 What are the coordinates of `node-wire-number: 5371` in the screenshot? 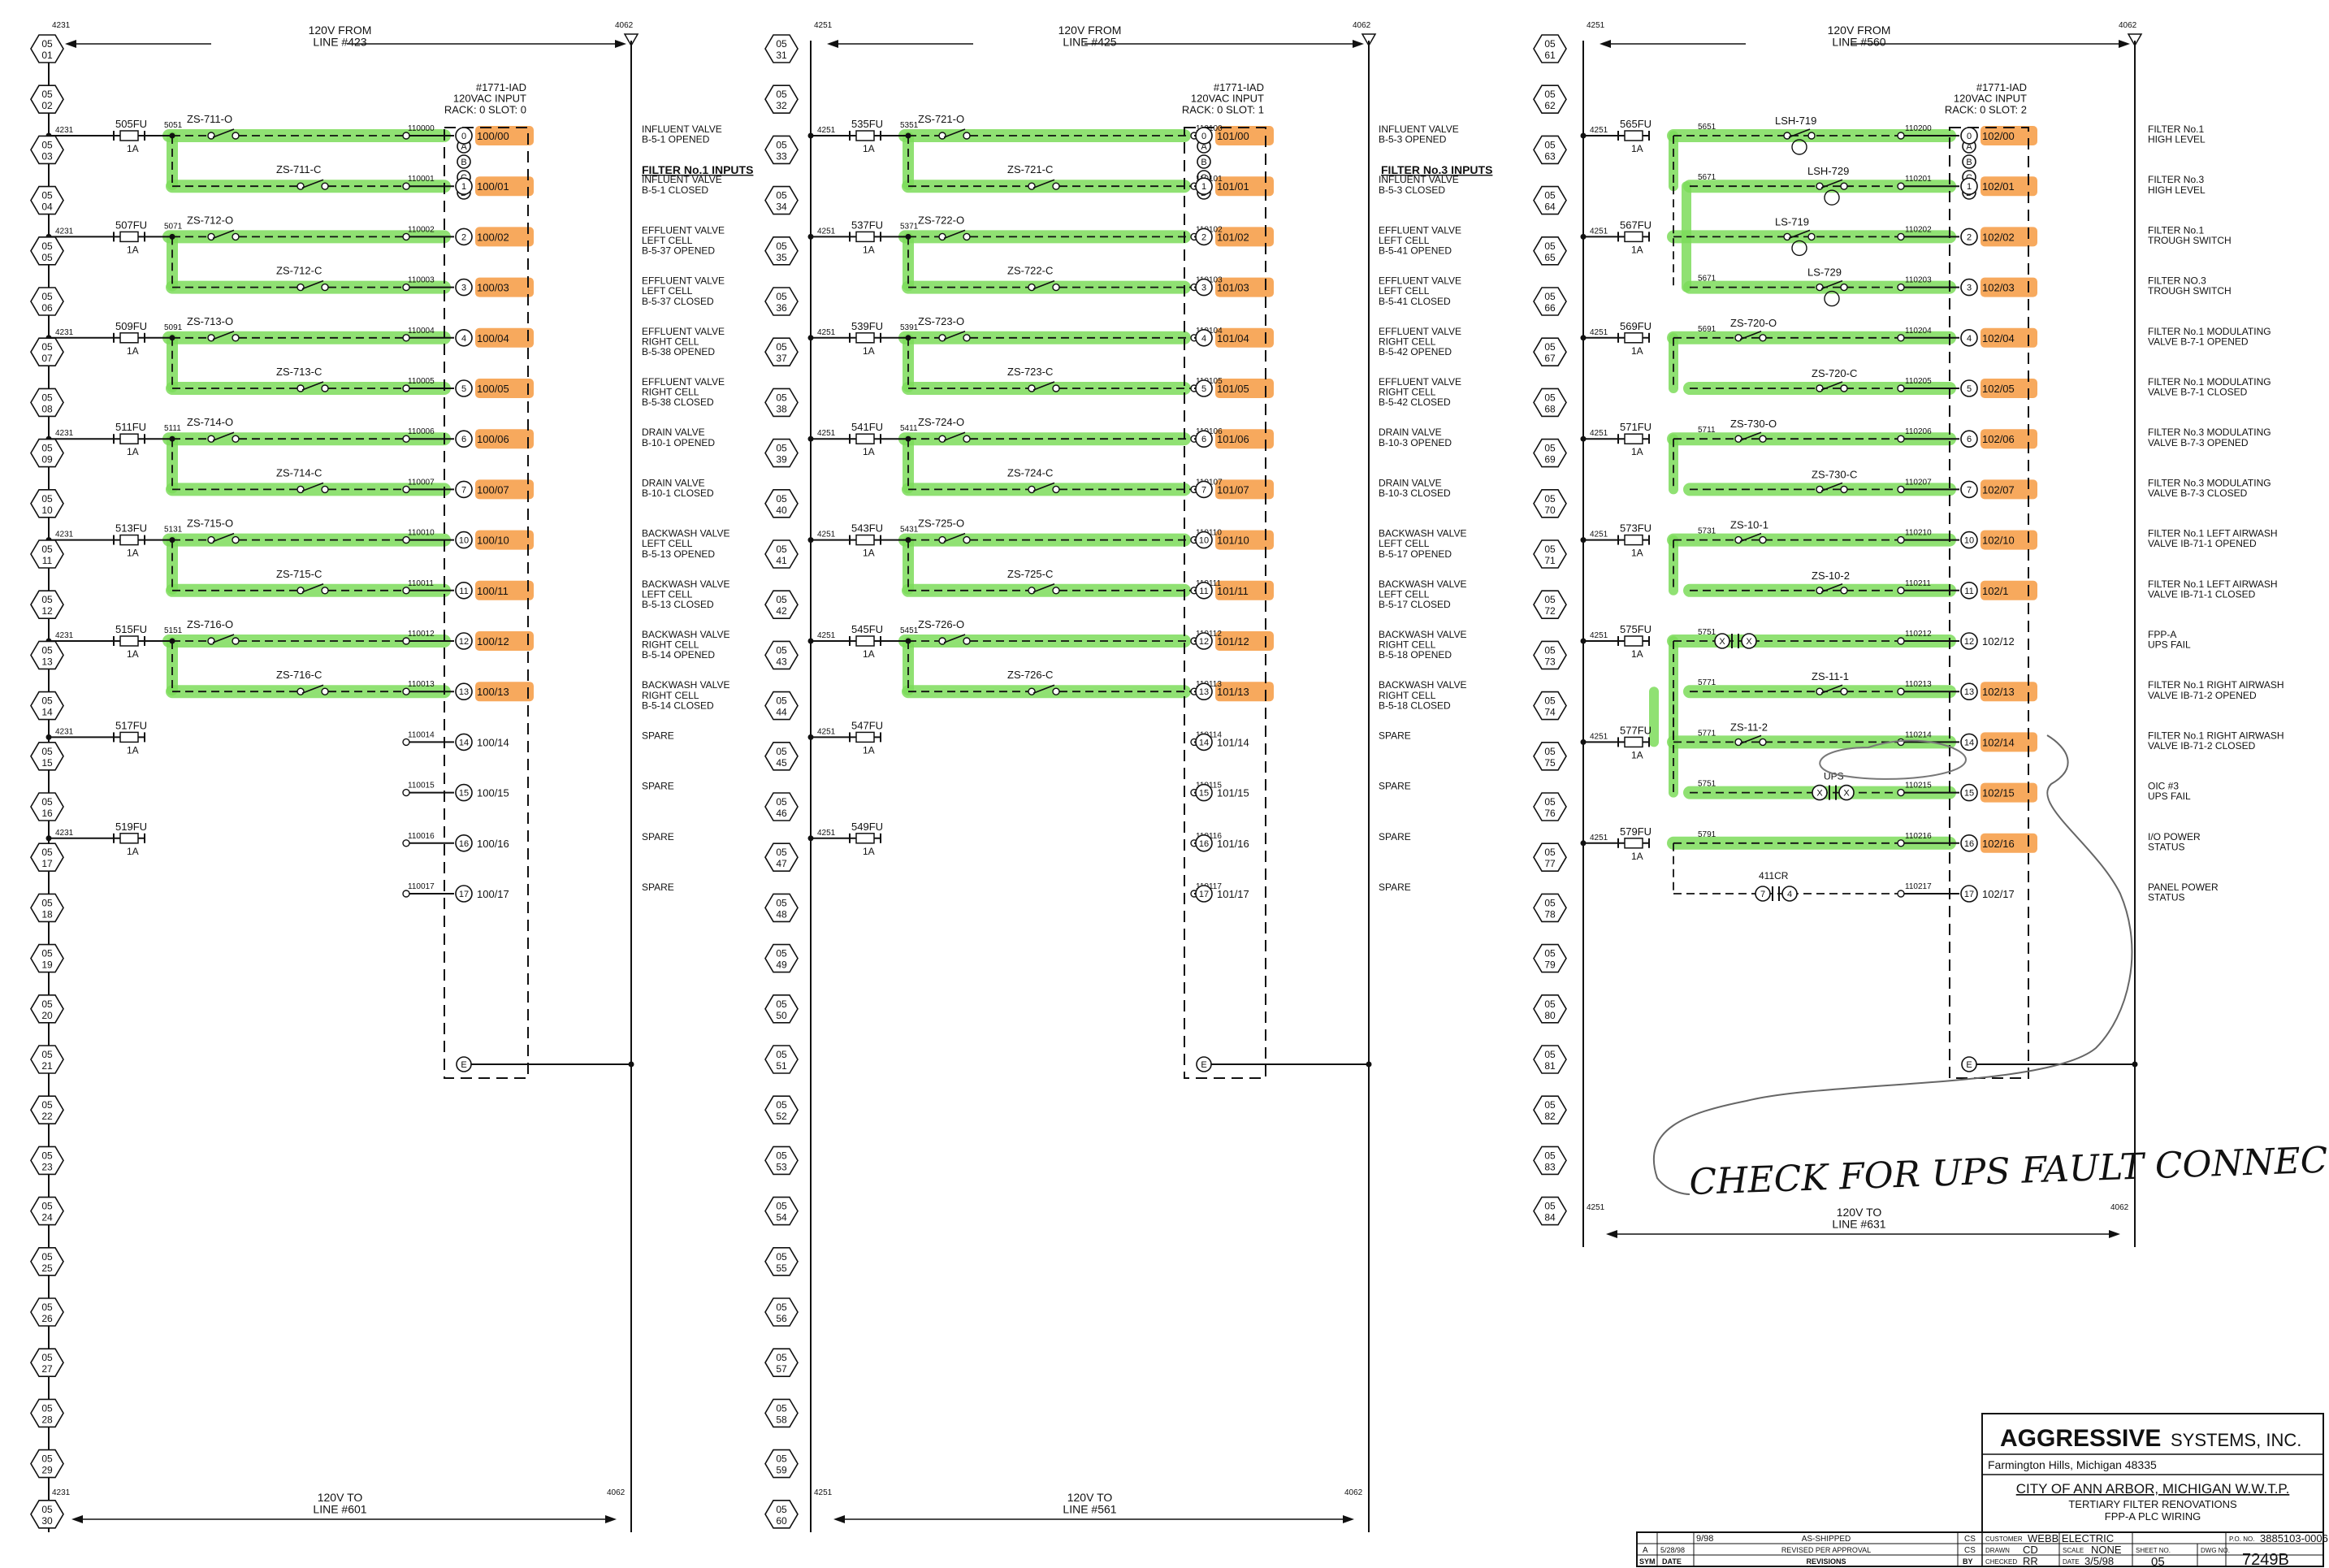 It's located at (909, 226).